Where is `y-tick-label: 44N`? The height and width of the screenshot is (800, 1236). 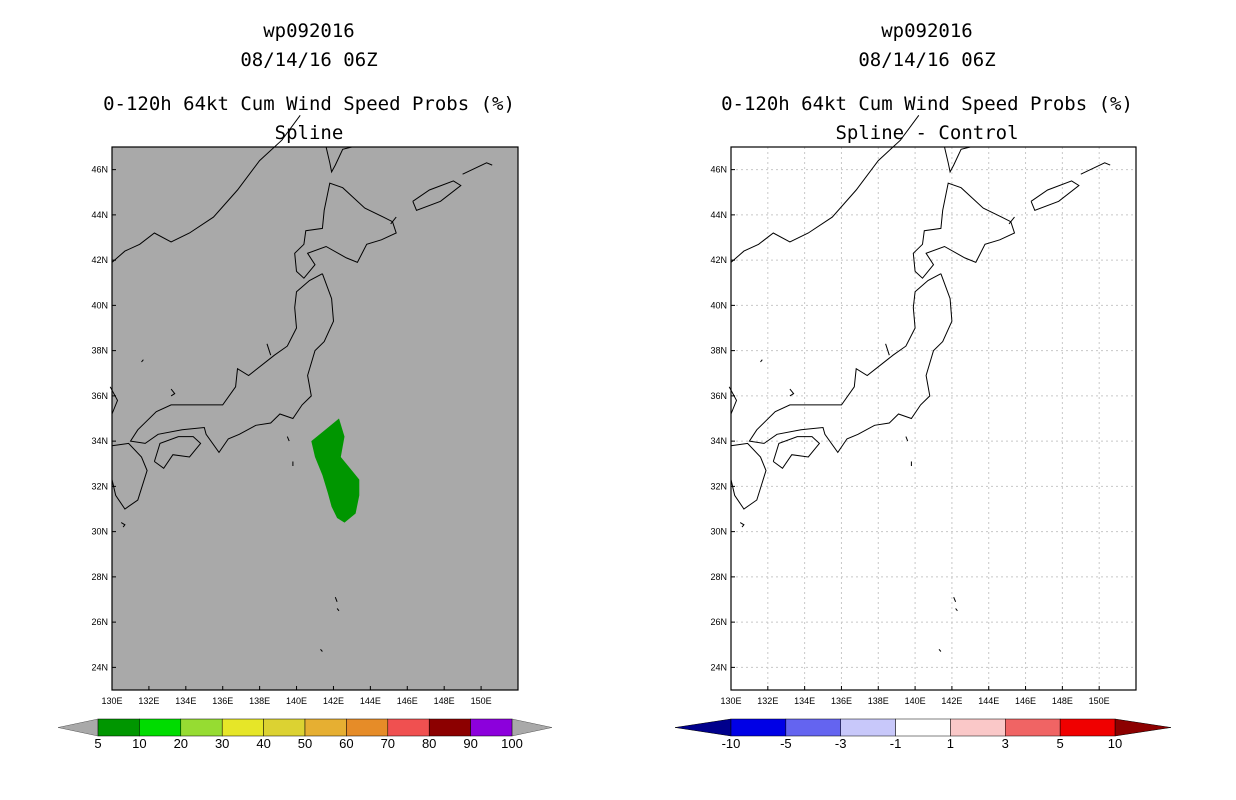 y-tick-label: 44N is located at coordinates (99, 215).